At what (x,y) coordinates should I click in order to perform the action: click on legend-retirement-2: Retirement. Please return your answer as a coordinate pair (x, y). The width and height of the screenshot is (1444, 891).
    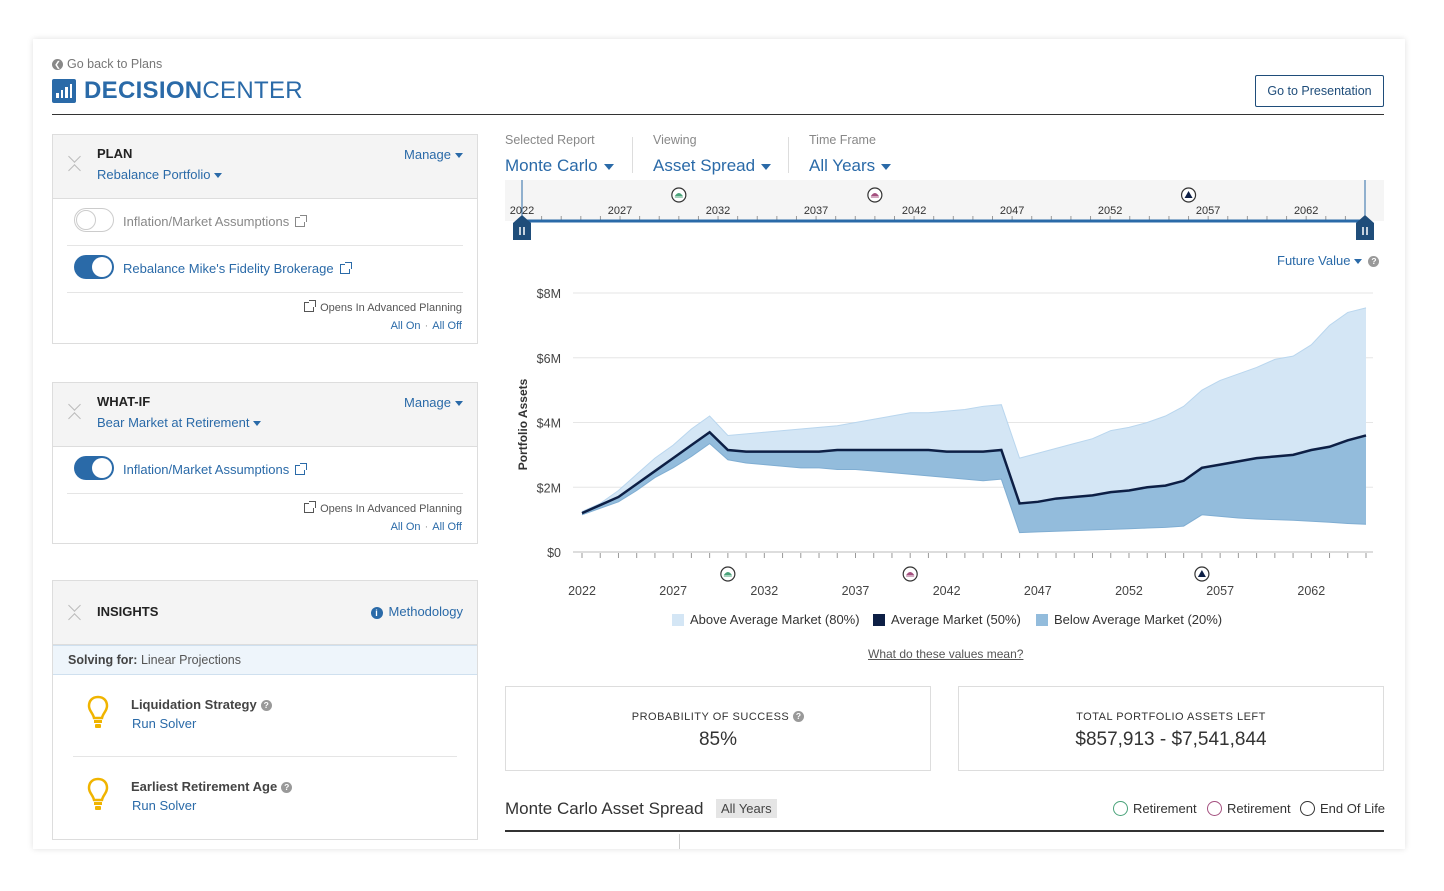
    Looking at the image, I should click on (1249, 808).